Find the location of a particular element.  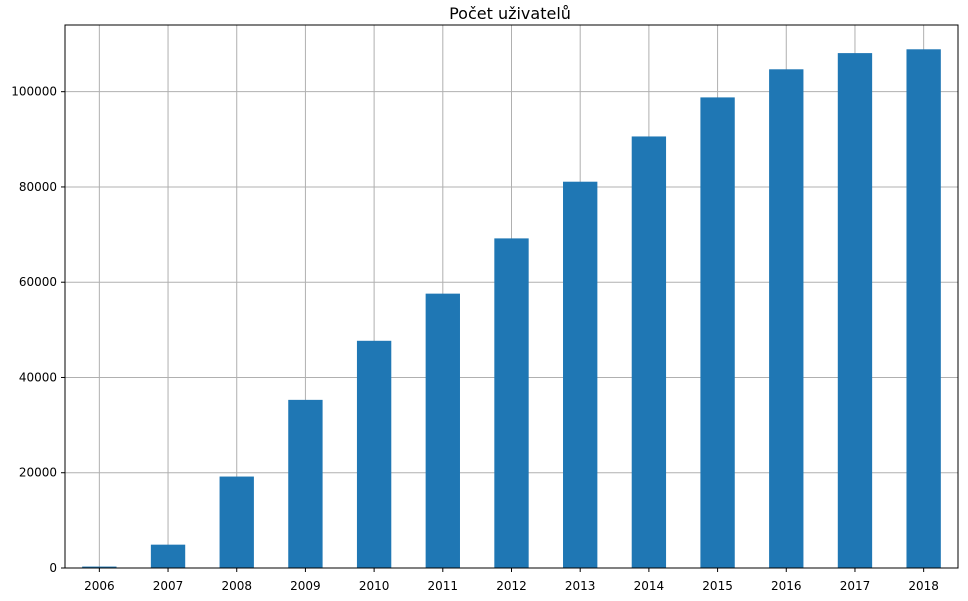

x-tick-label: 2012 is located at coordinates (511, 586).